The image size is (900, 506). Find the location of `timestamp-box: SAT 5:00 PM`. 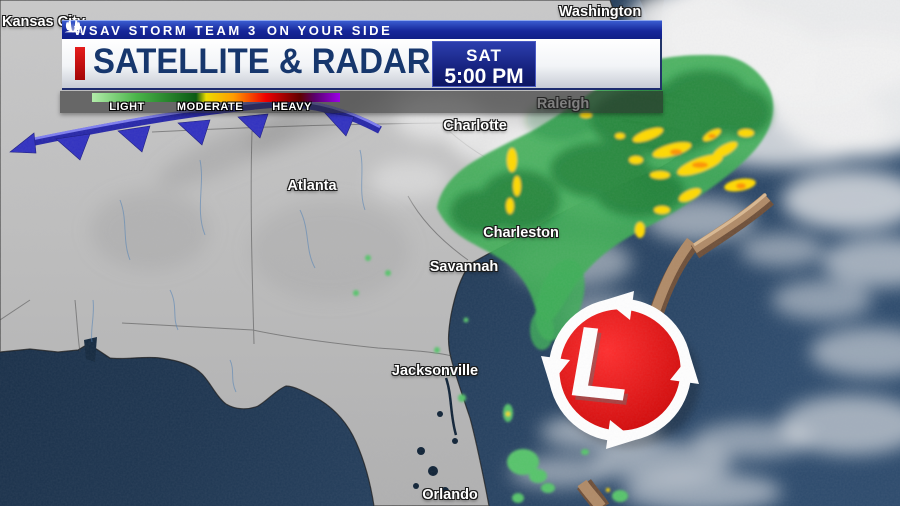

timestamp-box: SAT 5:00 PM is located at coordinates (484, 64).